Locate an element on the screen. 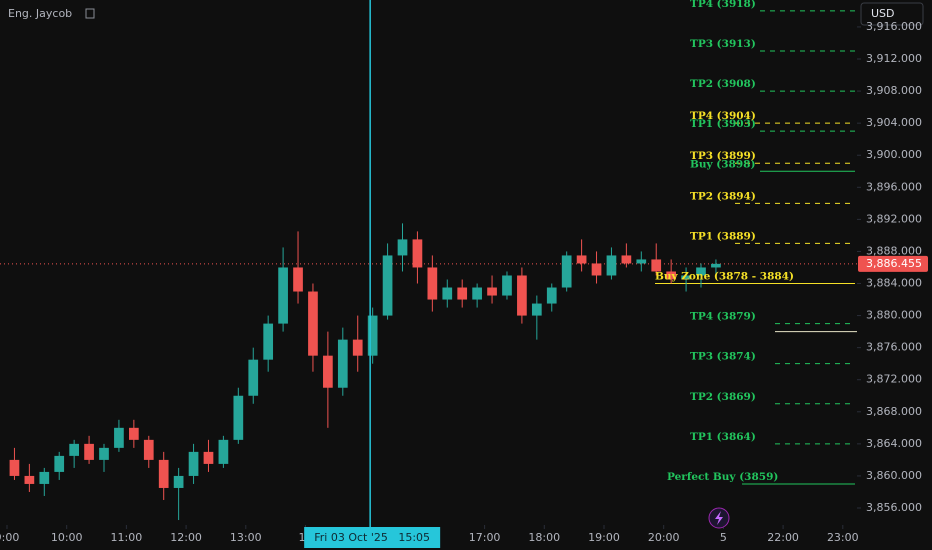  x-tick-label: 10:00 is located at coordinates (67, 537).